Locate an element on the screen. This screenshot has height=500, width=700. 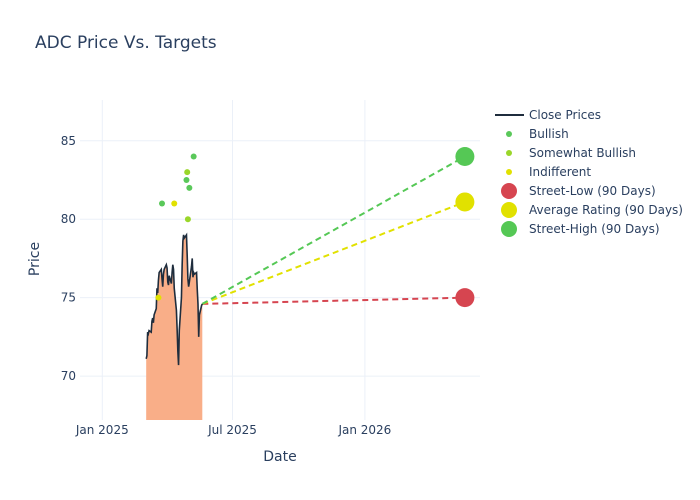
y-tick-label: 80 is located at coordinates (68, 219).